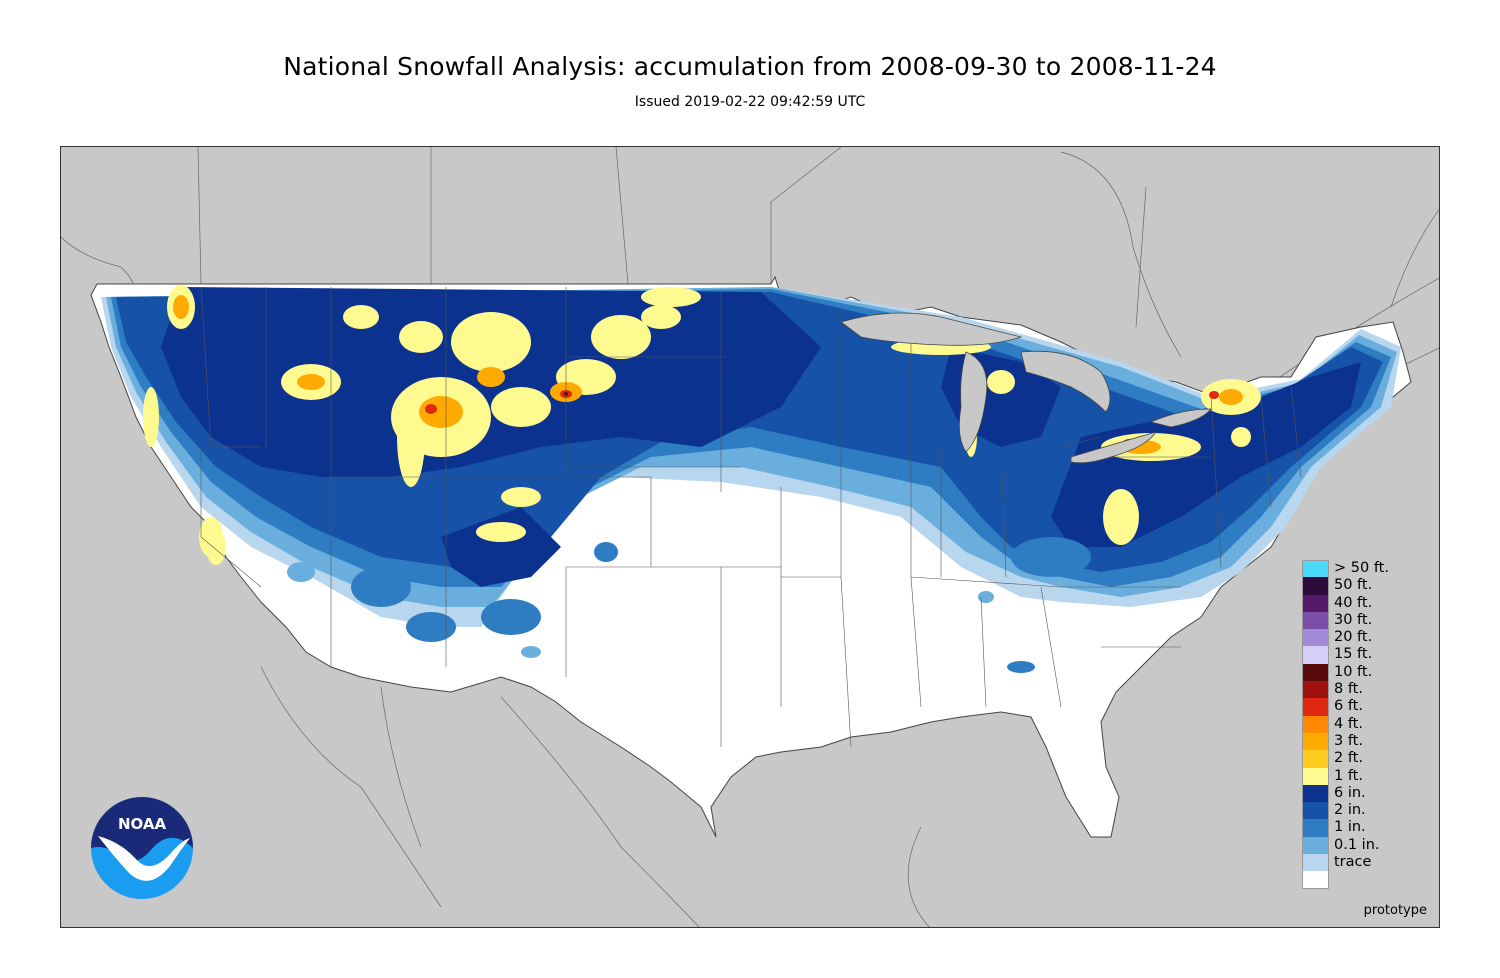 This screenshot has width=1500, height=978. Describe the element at coordinates (1348, 706) in the screenshot. I see `legend-label: 6 ft.` at that location.